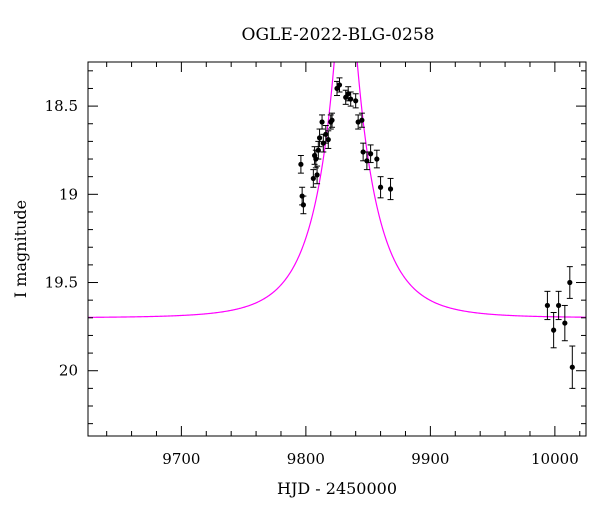 The height and width of the screenshot is (512, 600). What do you see at coordinates (68, 194) in the screenshot?
I see `y-tick-label: 19` at bounding box center [68, 194].